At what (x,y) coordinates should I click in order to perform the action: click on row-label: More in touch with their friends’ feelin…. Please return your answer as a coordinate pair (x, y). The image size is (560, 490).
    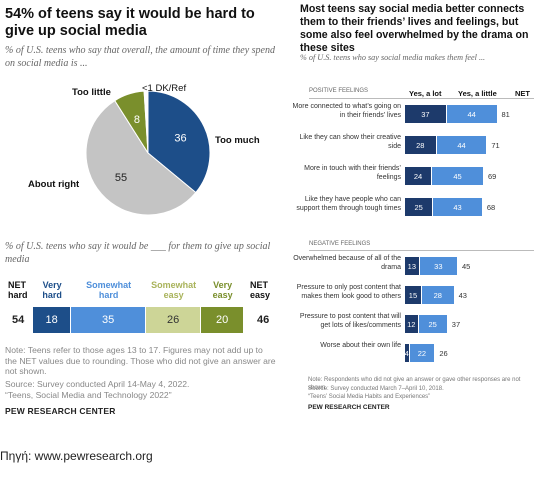
    Looking at the image, I should click on (352, 173).